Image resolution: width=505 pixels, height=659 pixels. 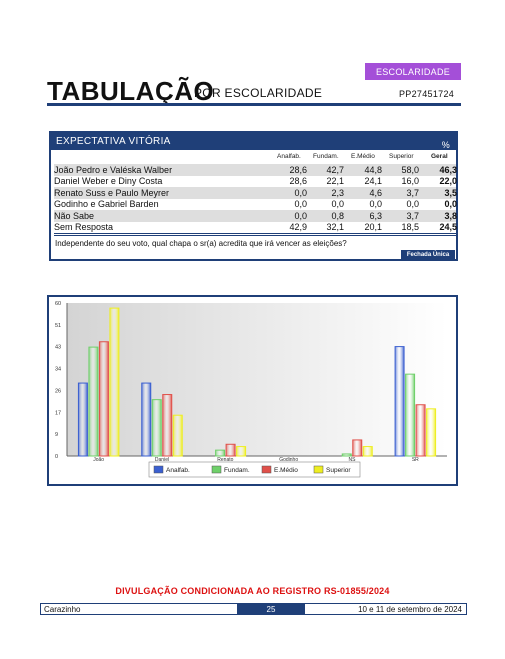 I want to click on x-tick-label: Daniel, so click(x=162, y=460).